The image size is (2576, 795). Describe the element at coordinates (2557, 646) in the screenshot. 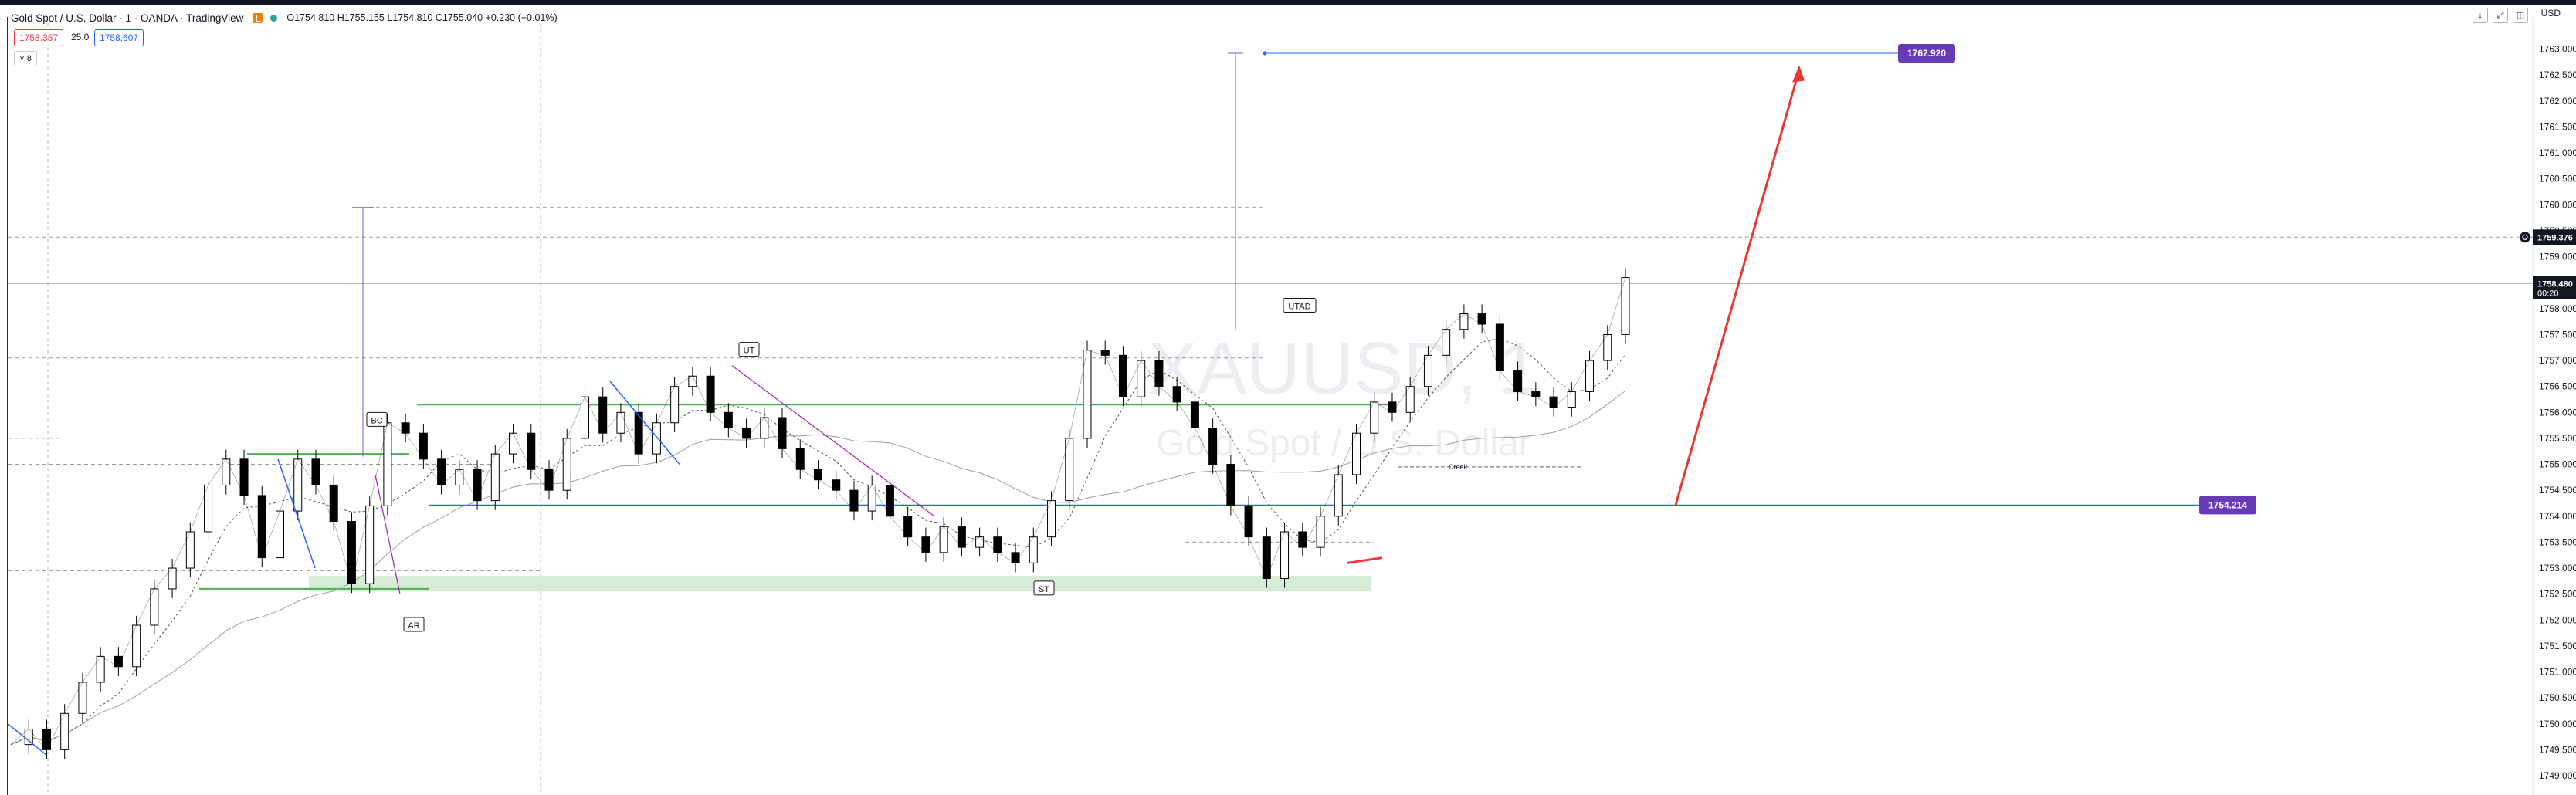

I see `price-tick: 1751.500` at that location.